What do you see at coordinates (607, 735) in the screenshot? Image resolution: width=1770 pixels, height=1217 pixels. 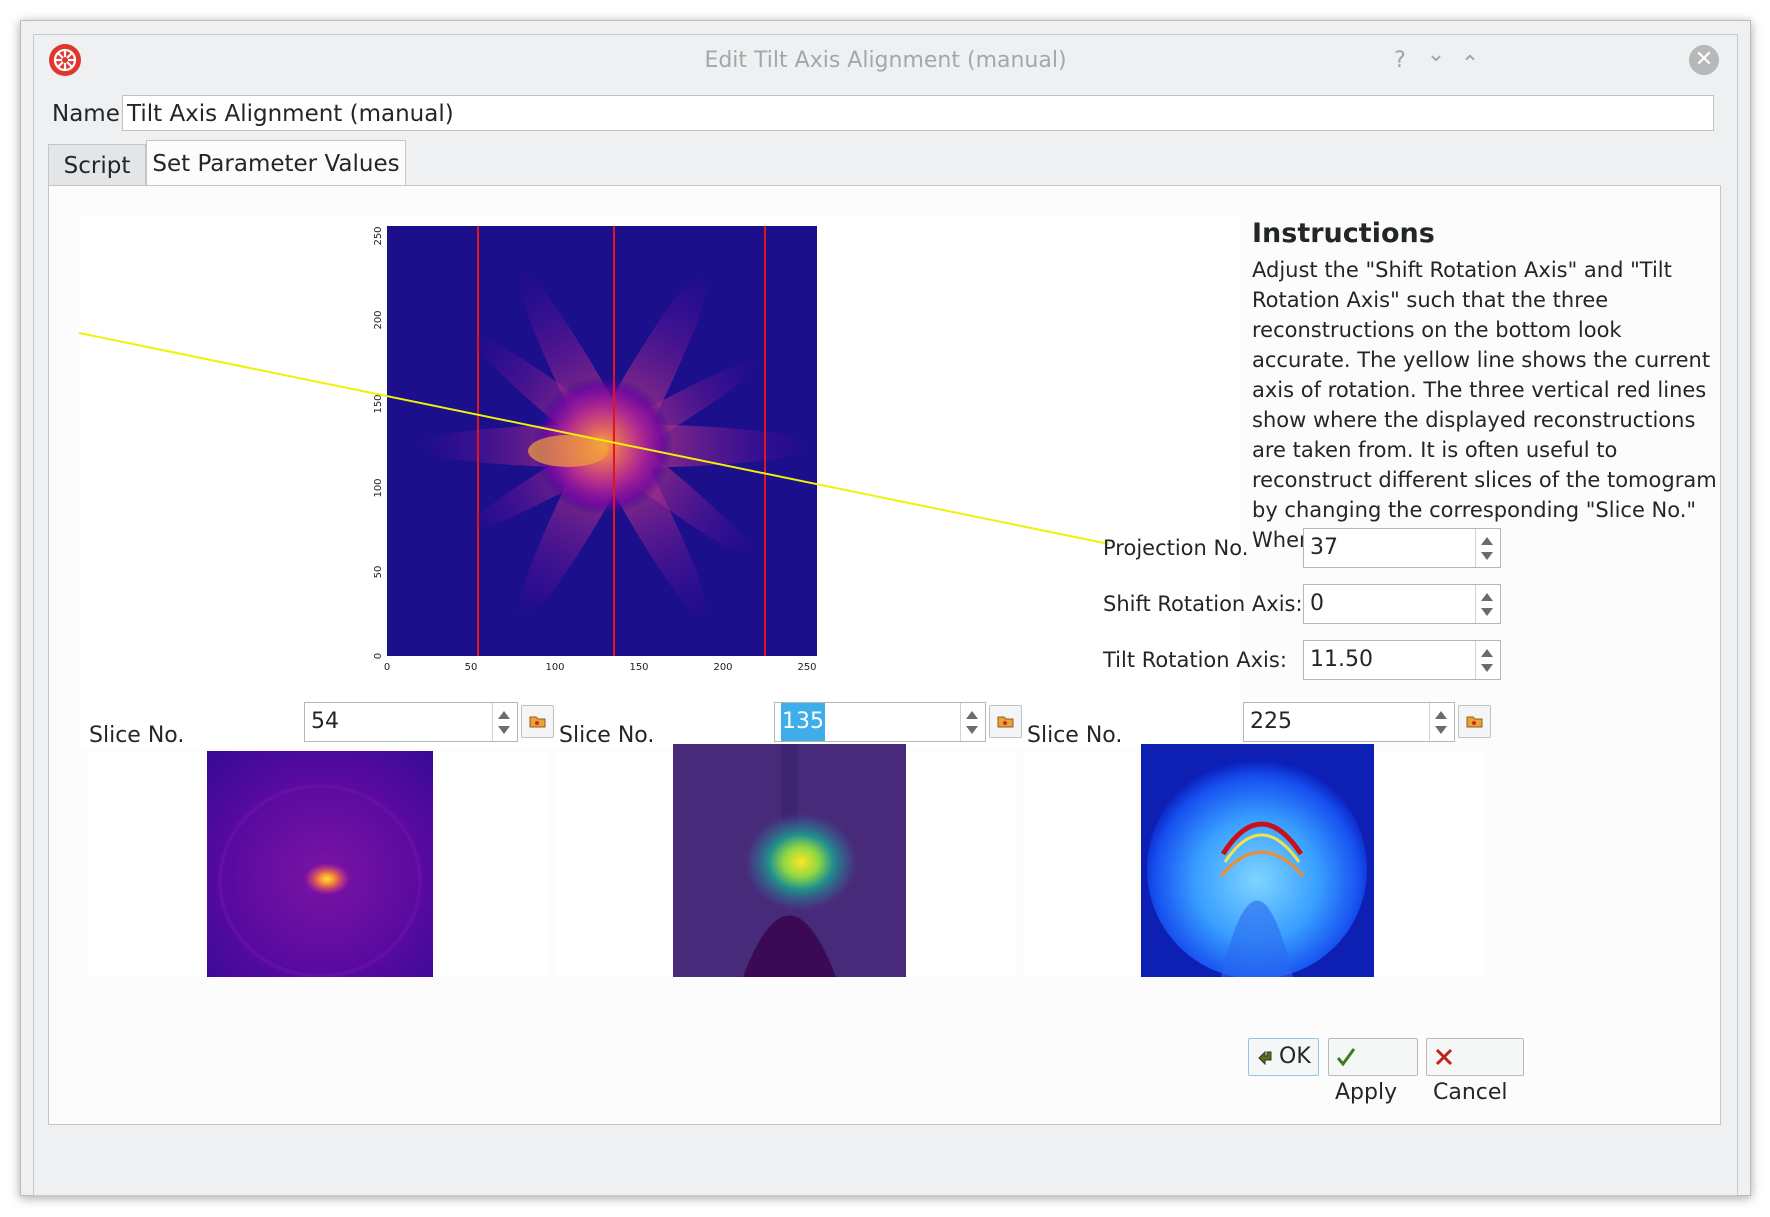 I see `slice-2-label: Slice No.` at bounding box center [607, 735].